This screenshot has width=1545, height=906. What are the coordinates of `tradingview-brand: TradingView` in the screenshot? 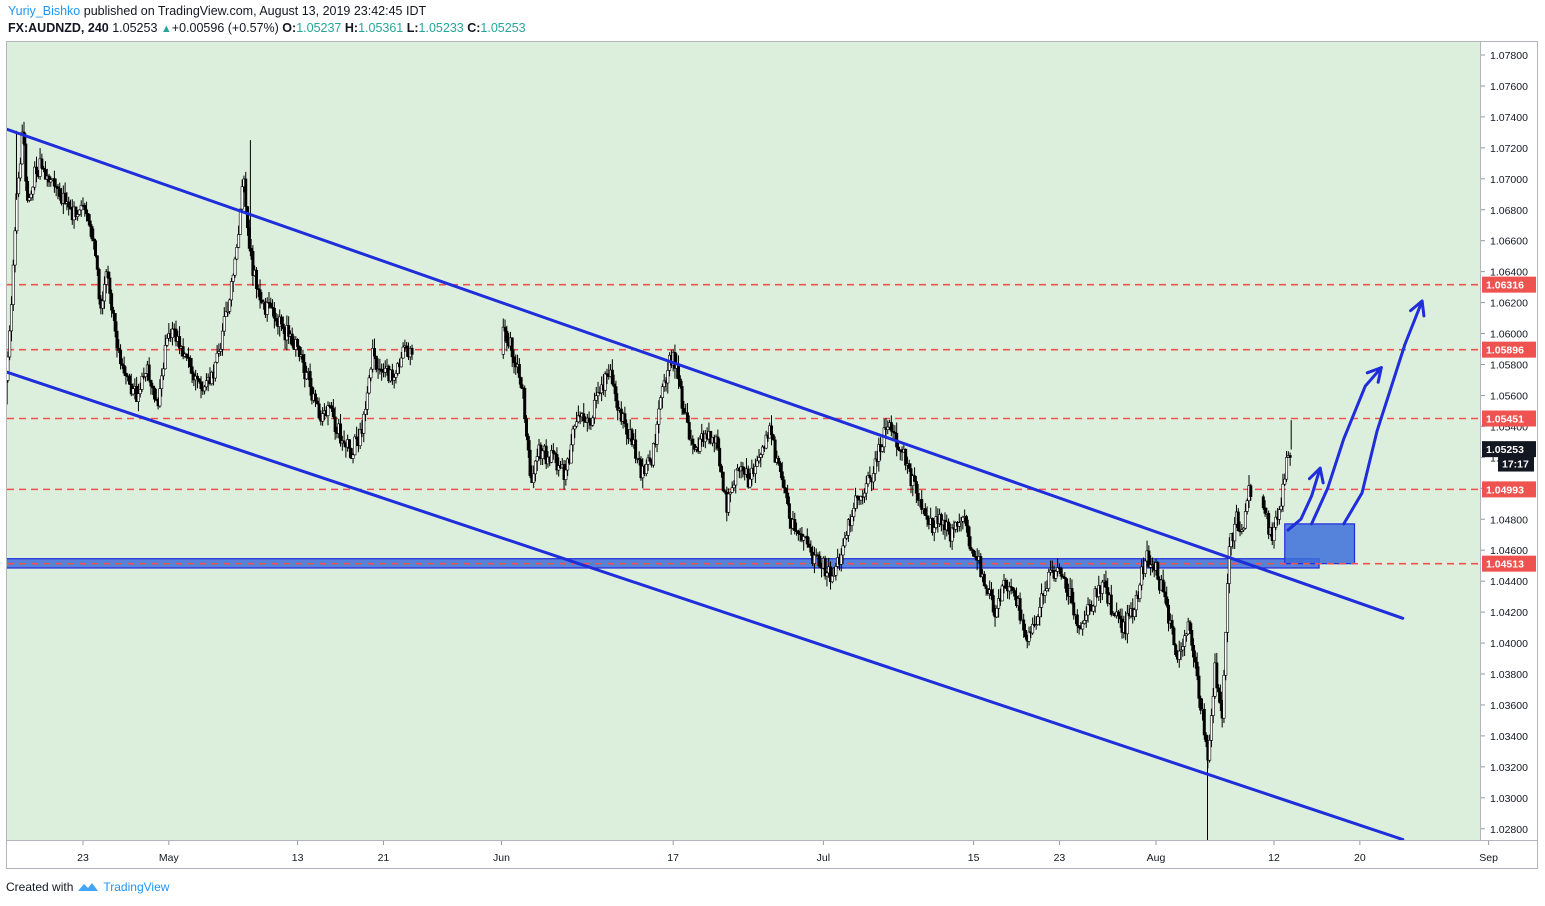 It's located at (136, 887).